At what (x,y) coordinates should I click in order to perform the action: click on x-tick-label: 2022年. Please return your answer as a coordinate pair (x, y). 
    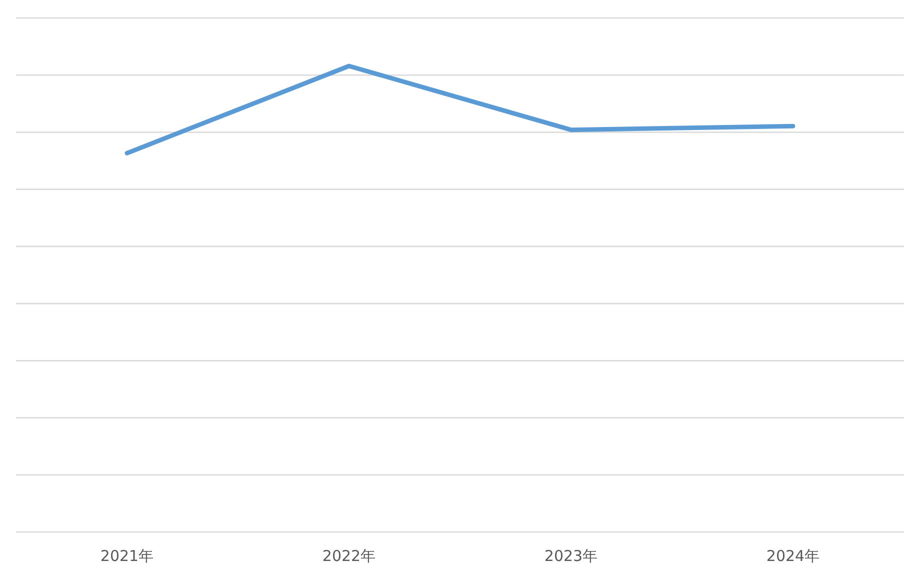
    Looking at the image, I should click on (349, 556).